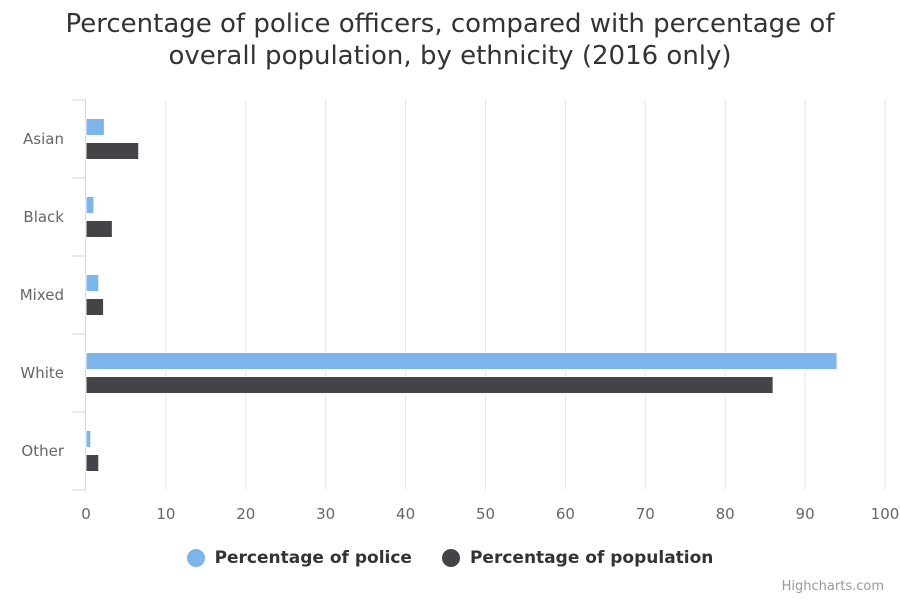  Describe the element at coordinates (42, 373) in the screenshot. I see `category-label: White` at that location.